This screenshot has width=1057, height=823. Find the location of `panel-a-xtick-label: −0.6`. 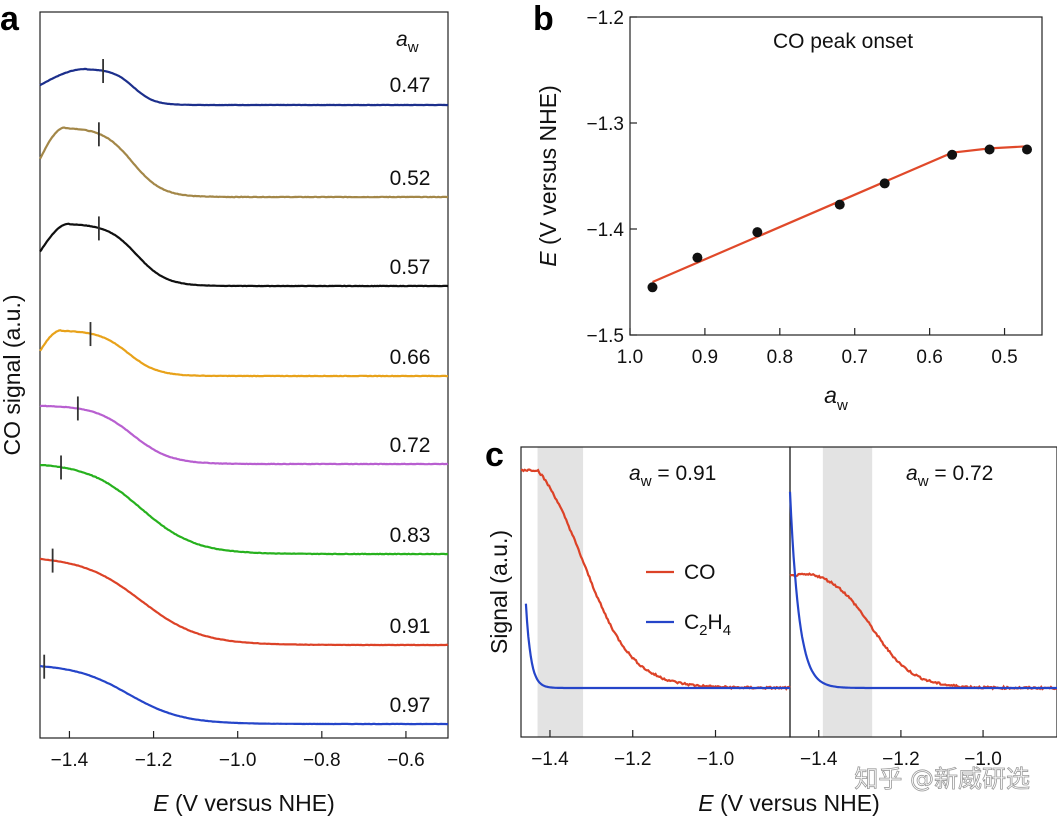

panel-a-xtick-label: −0.6 is located at coordinates (406, 760).